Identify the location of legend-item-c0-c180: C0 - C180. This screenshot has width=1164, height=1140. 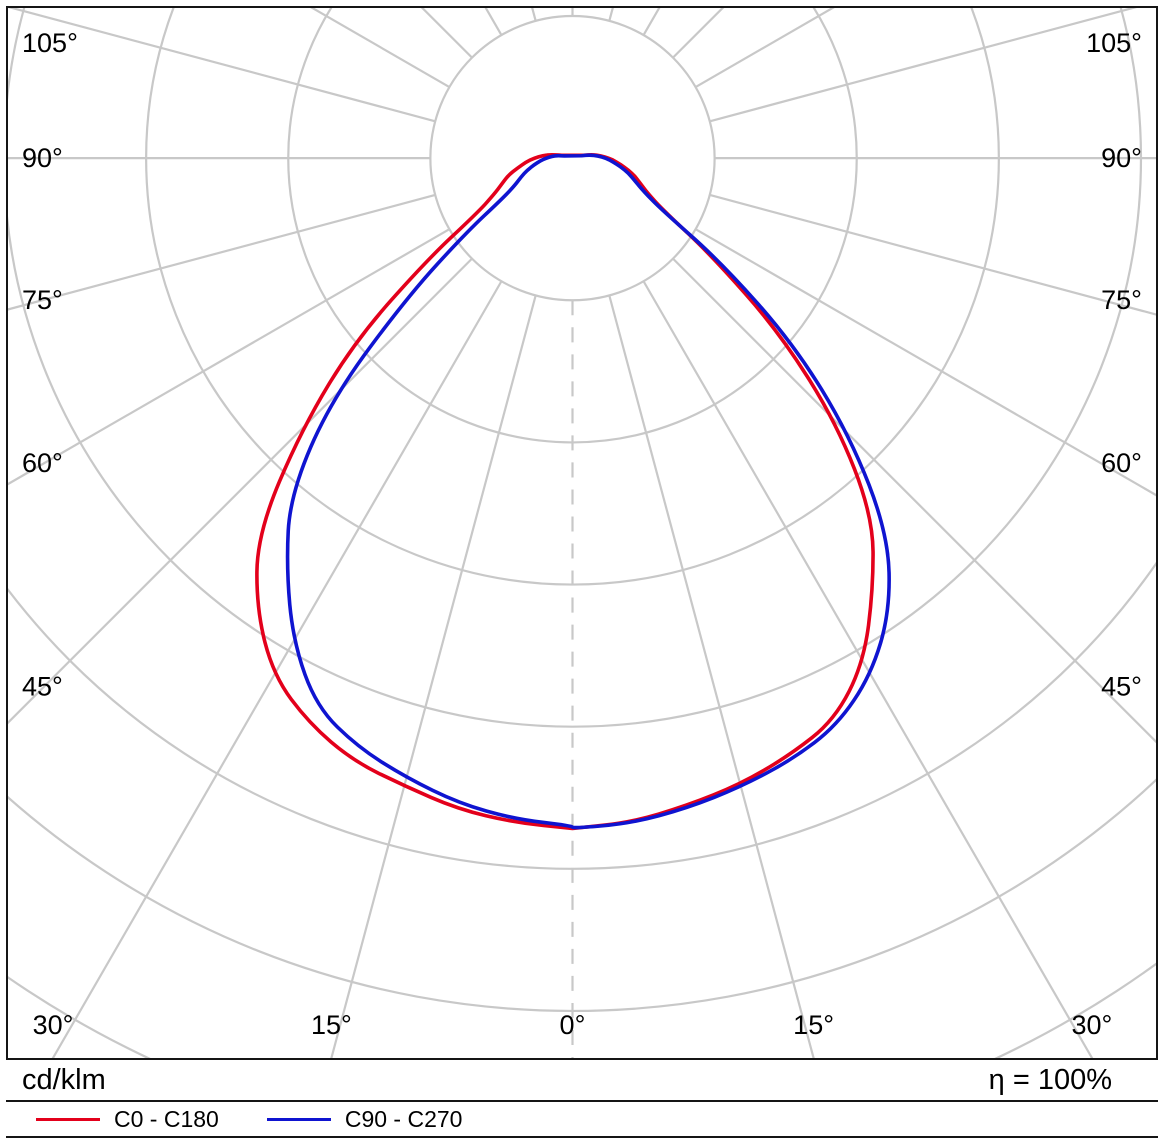
(127, 1119).